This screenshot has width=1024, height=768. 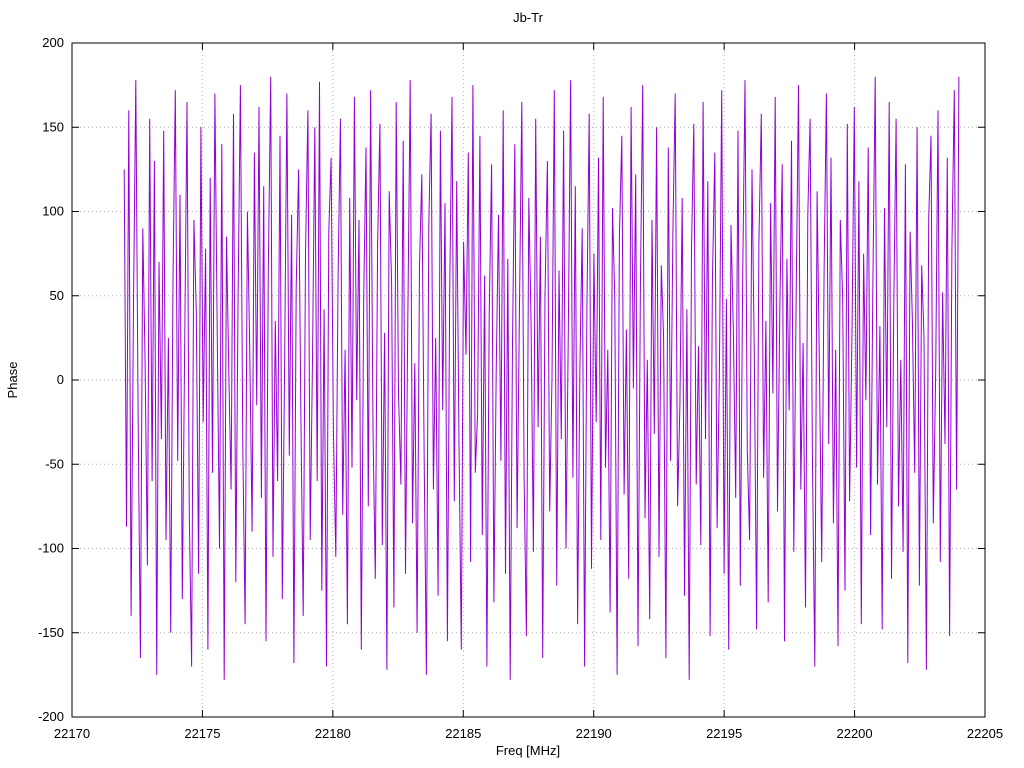 What do you see at coordinates (724, 733) in the screenshot?
I see `x-tick-label: 22195` at bounding box center [724, 733].